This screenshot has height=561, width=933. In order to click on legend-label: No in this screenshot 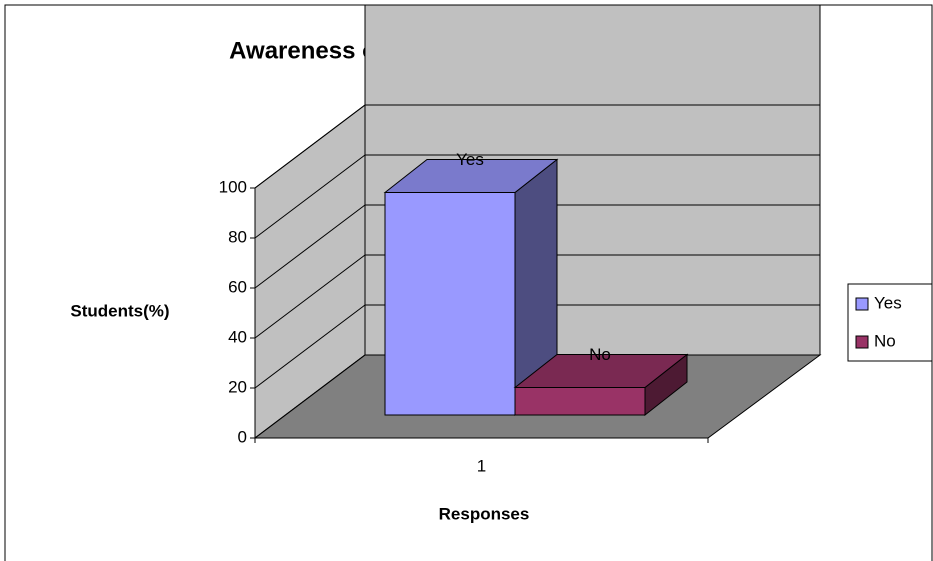, I will do `click(885, 340)`.